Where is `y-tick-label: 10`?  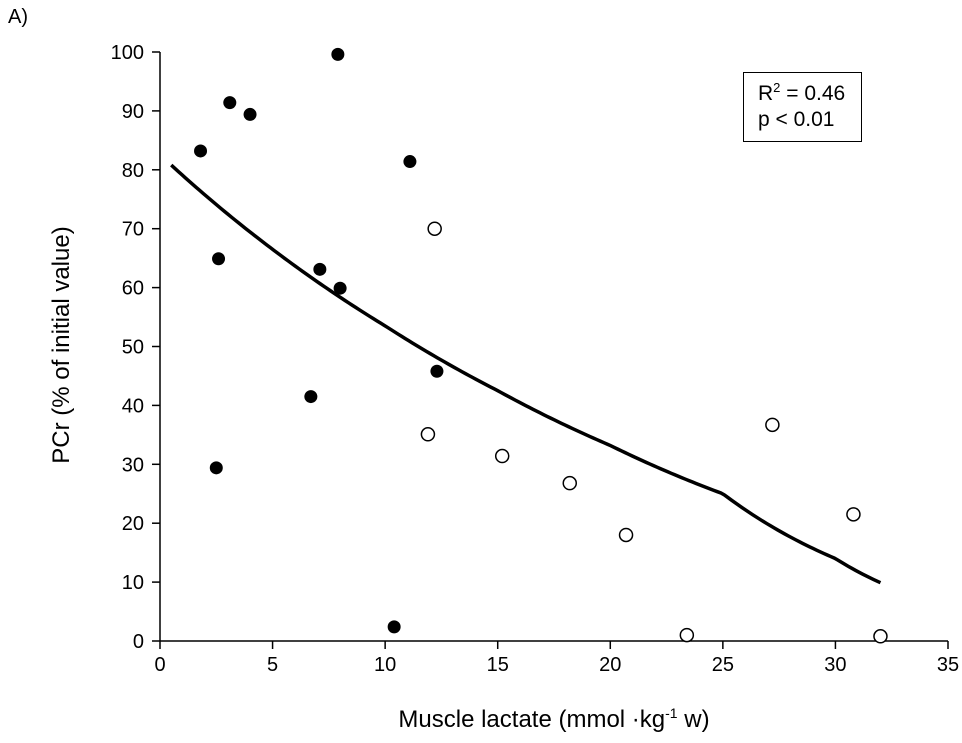
y-tick-label: 10 is located at coordinates (133, 583).